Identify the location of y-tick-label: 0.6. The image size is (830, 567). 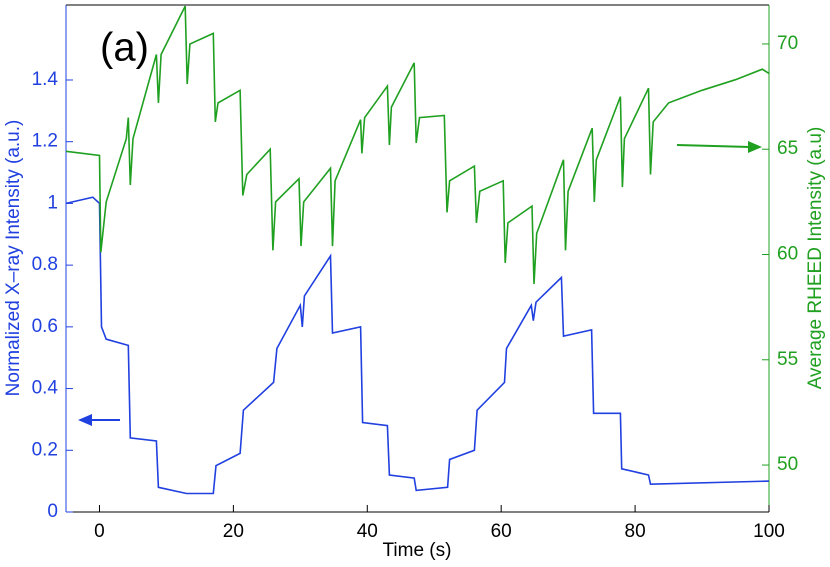
(45, 326).